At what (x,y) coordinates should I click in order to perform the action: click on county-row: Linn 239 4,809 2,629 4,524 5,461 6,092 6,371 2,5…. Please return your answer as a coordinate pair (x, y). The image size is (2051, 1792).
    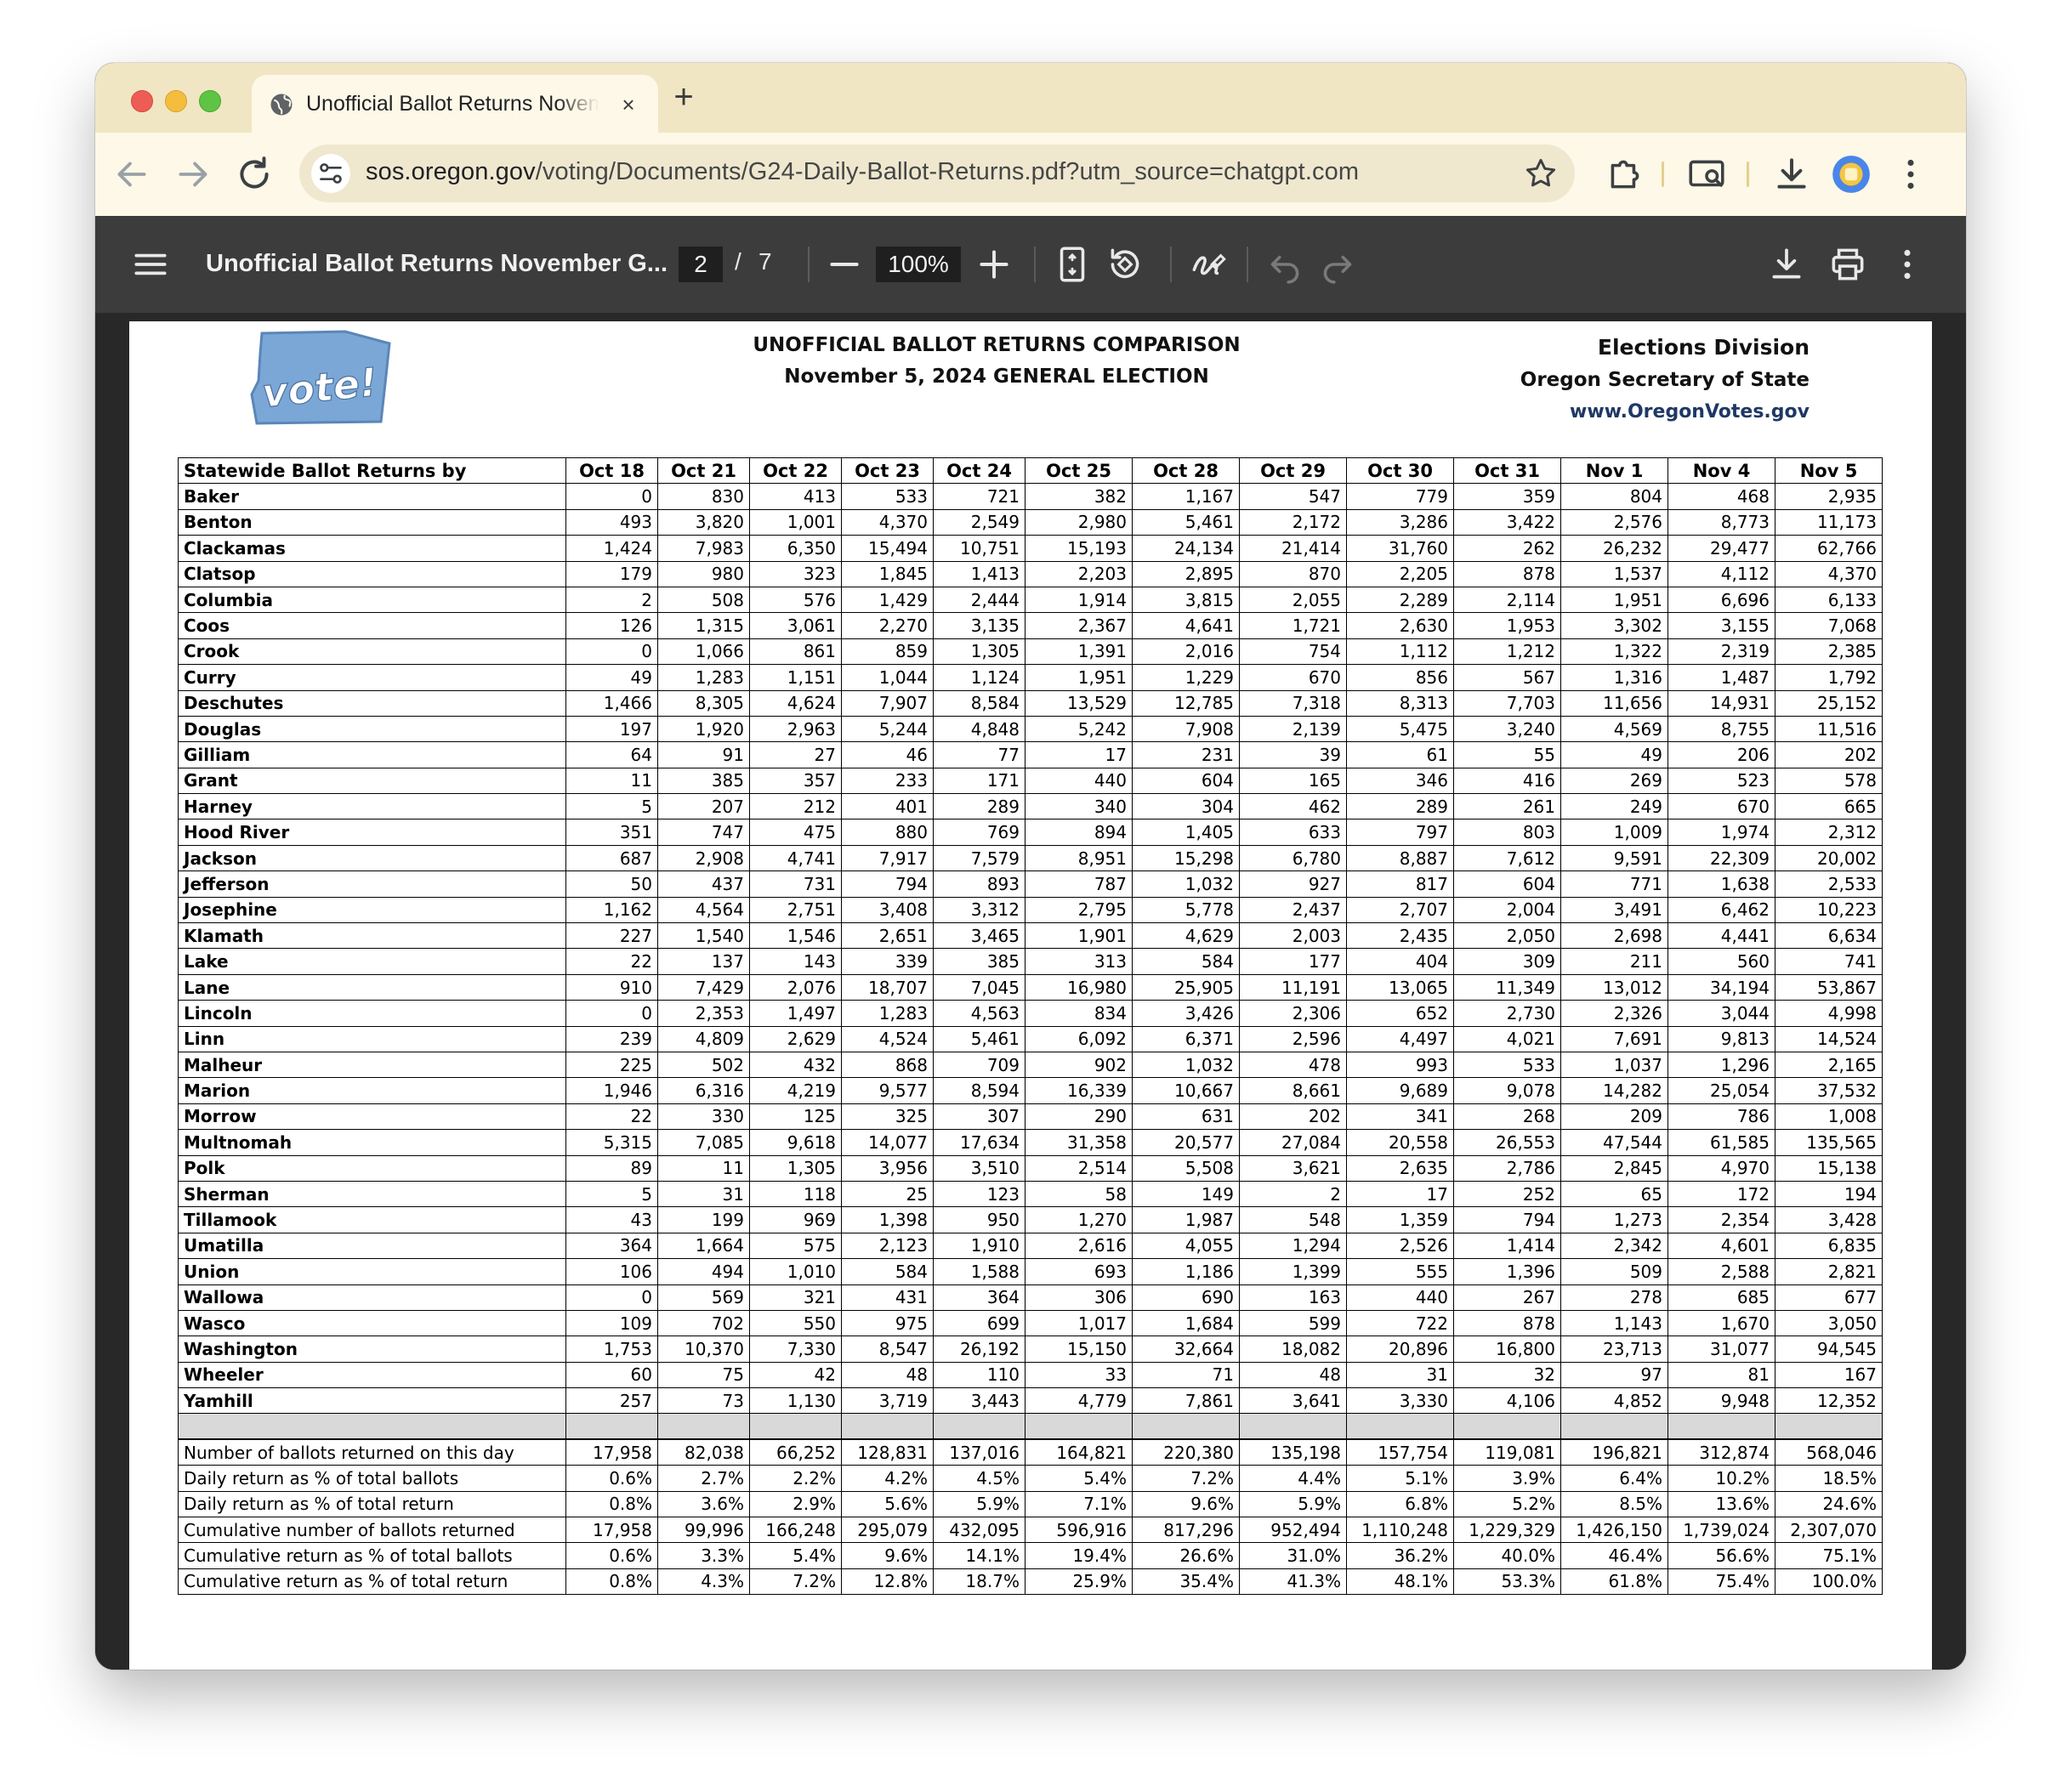
    Looking at the image, I should click on (1030, 1038).